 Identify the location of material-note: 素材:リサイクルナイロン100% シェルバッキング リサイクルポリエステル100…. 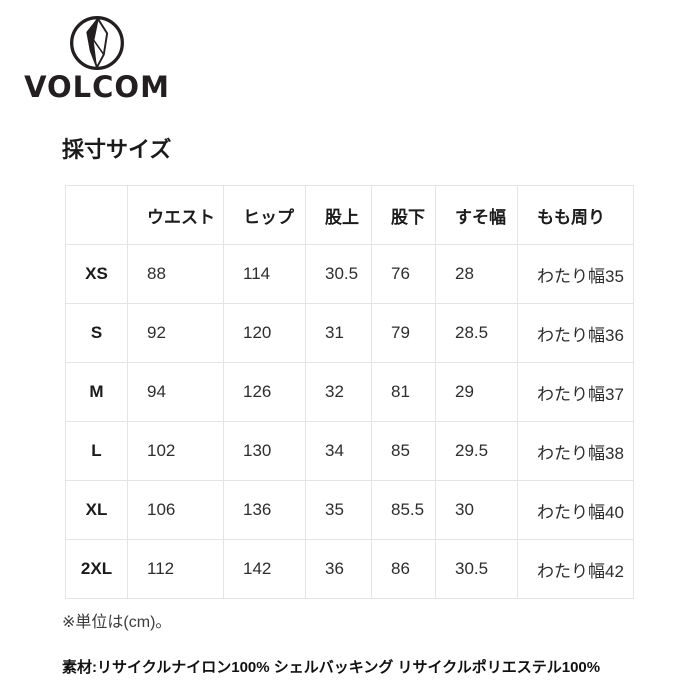
(331, 668).